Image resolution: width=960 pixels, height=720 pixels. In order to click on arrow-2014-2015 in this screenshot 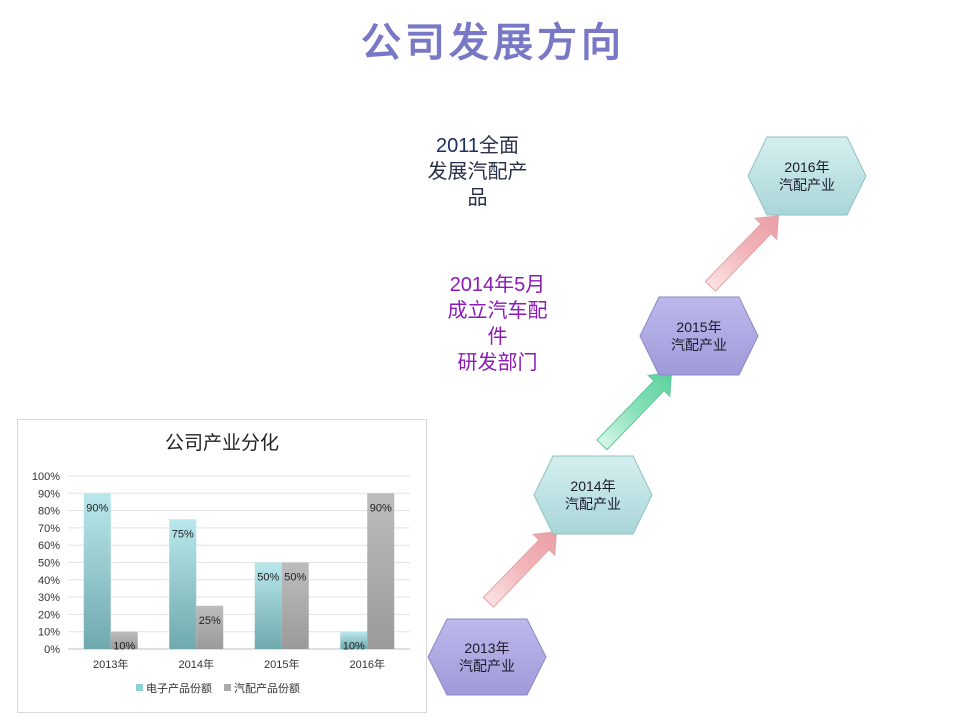, I will do `click(634, 411)`.